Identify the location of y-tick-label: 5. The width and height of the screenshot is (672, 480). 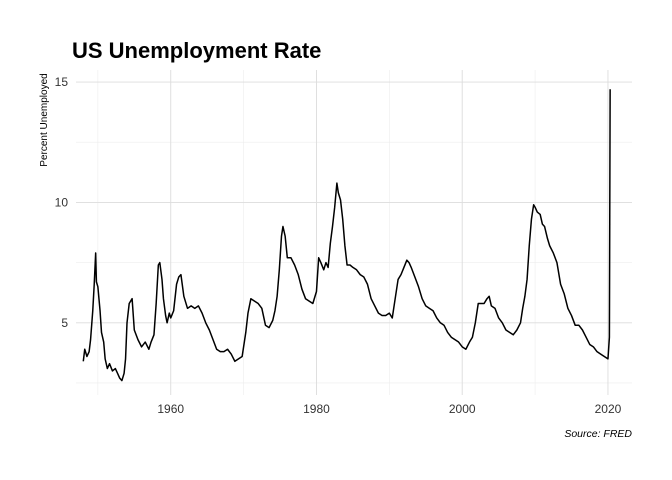
(64, 323).